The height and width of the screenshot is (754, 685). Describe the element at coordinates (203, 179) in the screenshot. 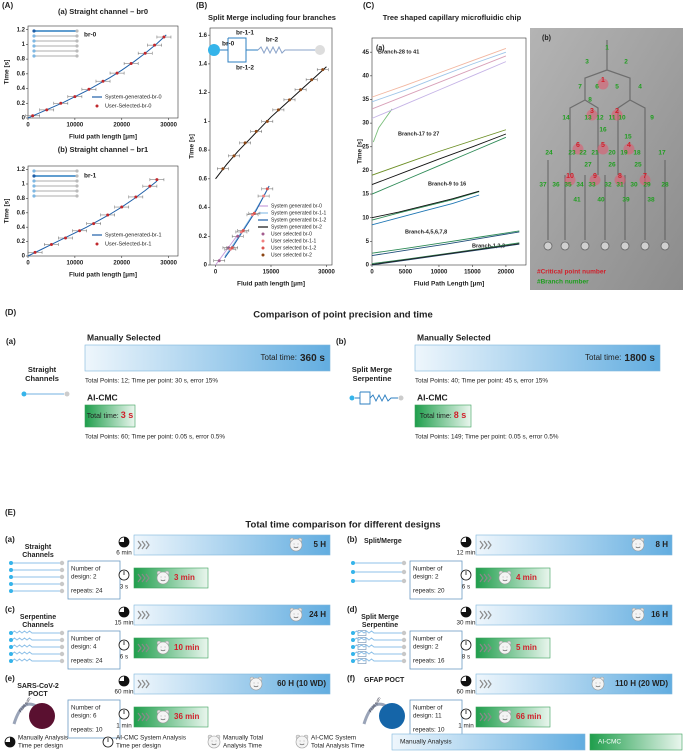

I see `y-tick-label: 0.6` at that location.